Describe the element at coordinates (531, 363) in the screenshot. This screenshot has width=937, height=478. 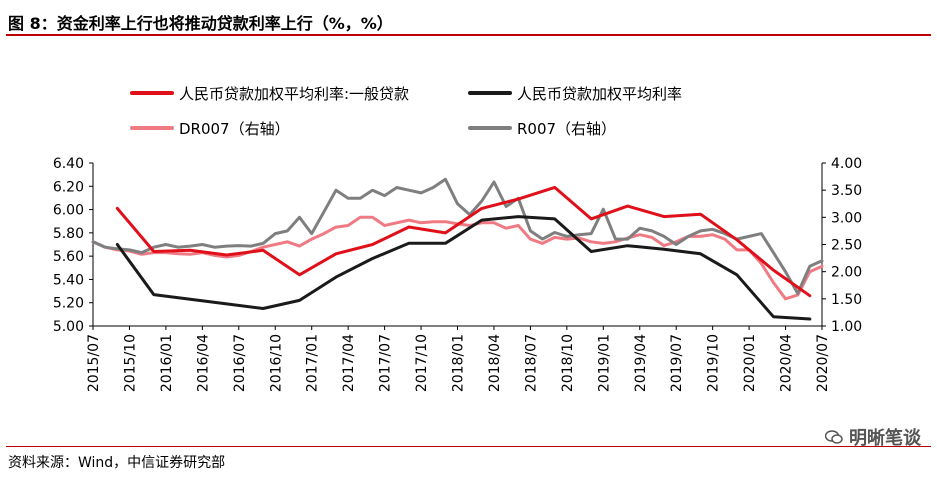
I see `x-tick-label: 2018/07` at that location.